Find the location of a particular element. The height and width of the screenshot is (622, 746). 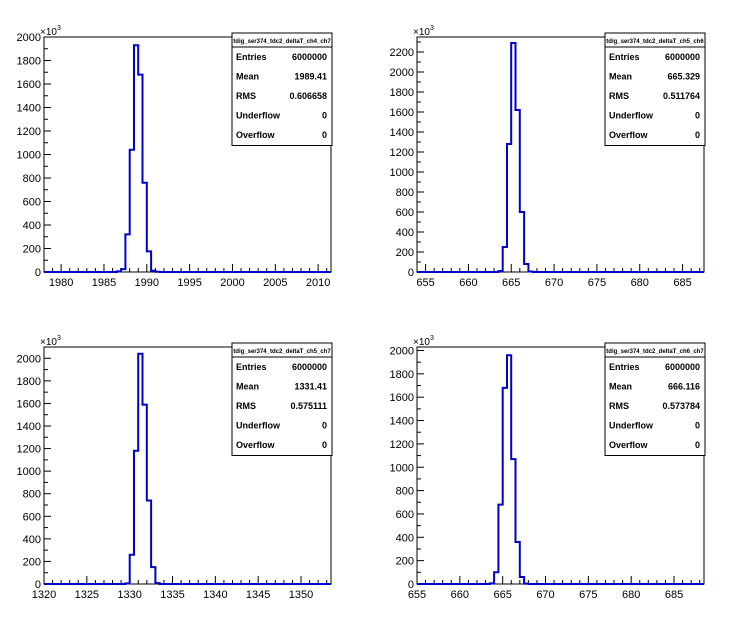

stats-value: 0.606658 is located at coordinates (308, 96).